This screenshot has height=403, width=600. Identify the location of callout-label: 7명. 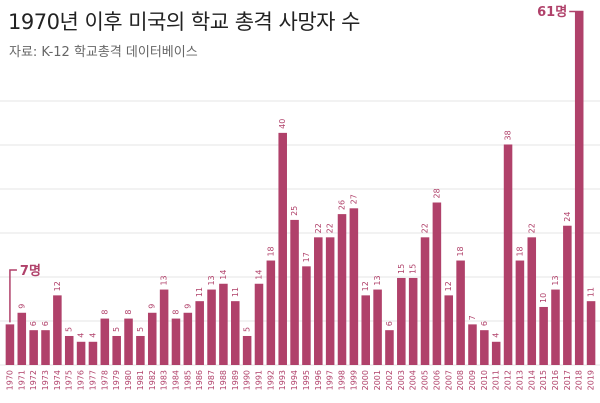
(30, 271).